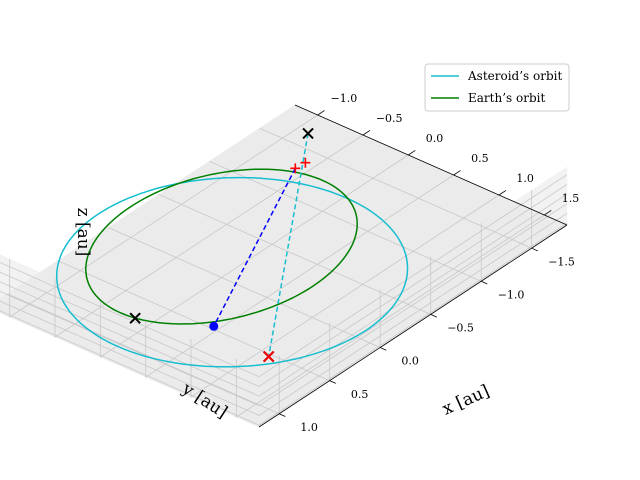 This screenshot has width=640, height=480. I want to click on legend-entry-asteroid: Asteroid’s orbit, so click(514, 76).